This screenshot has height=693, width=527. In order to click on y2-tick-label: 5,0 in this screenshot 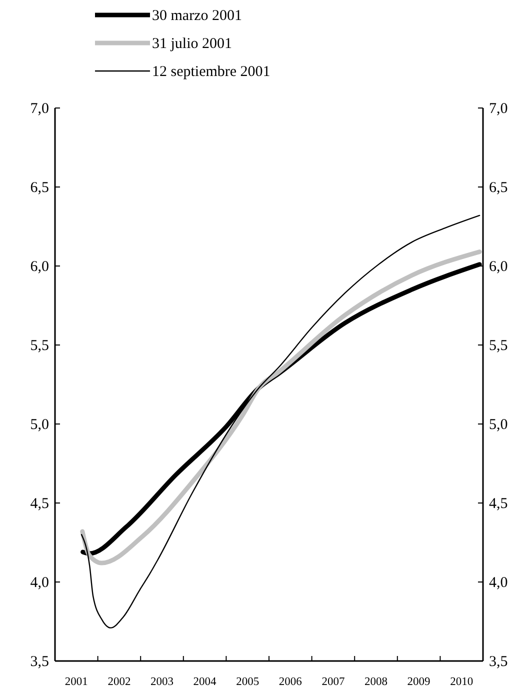, I will do `click(498, 425)`.